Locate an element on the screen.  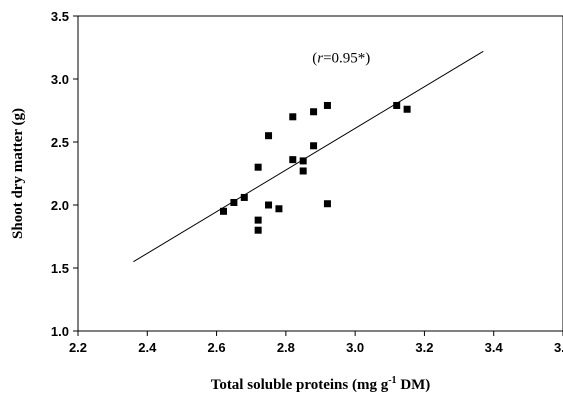
x-axis-title: Total soluble proteins (mg g-1 DM) is located at coordinates (321, 384).